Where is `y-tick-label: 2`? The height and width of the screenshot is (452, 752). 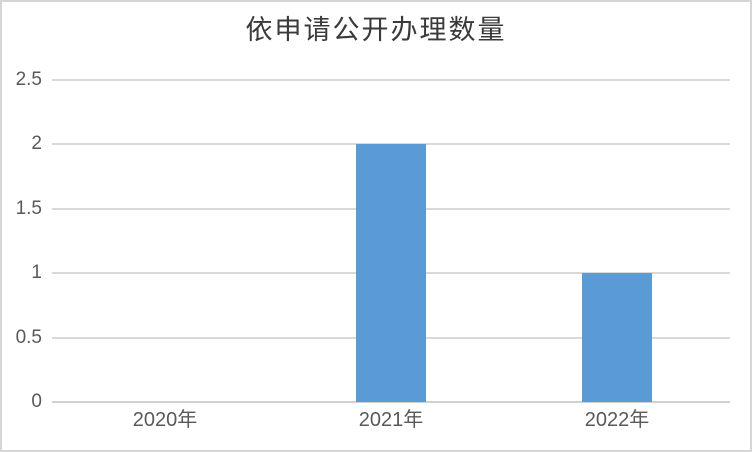
y-tick-label: 2 is located at coordinates (36, 144).